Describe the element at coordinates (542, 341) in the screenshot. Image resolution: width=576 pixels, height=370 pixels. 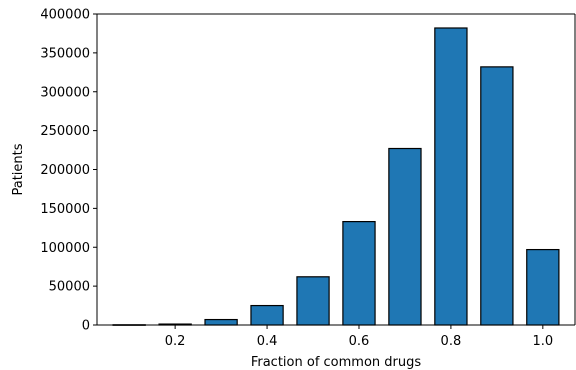
I see `x-tick-label: 1.0` at that location.